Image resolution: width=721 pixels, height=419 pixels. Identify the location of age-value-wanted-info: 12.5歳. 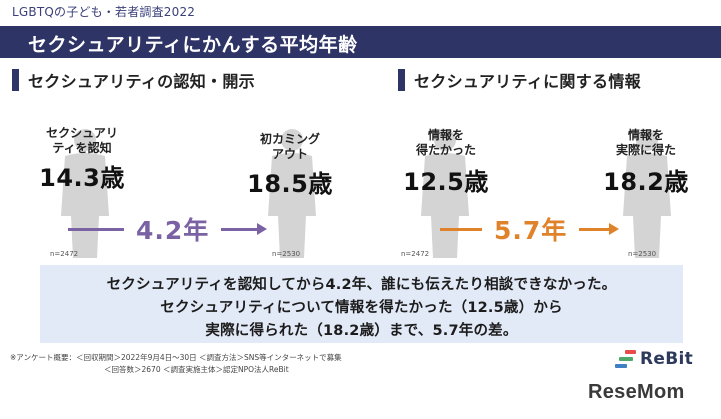
(446, 182).